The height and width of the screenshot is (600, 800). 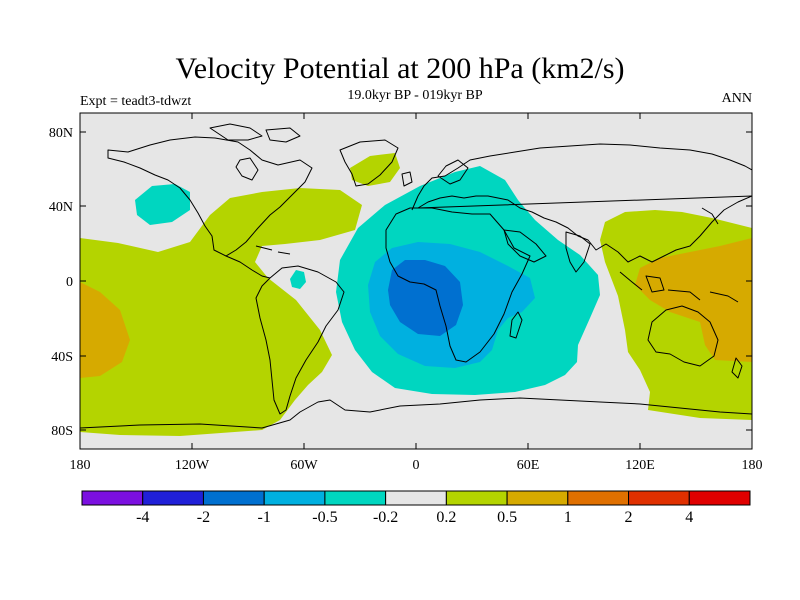 I want to click on colorbar-label: 2, so click(x=629, y=517).